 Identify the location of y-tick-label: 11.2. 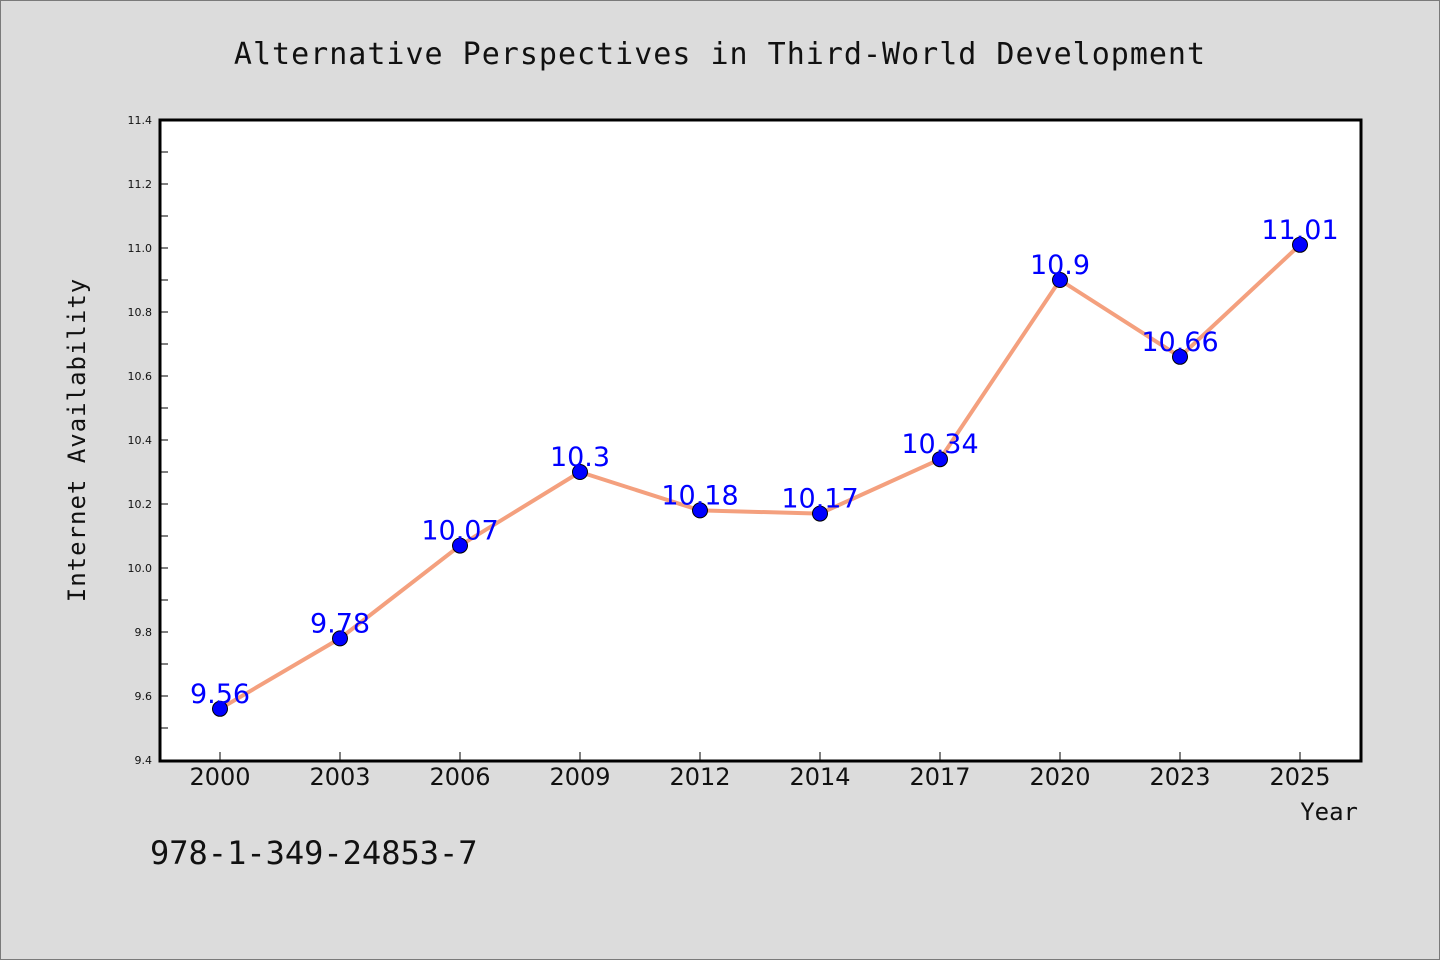
(140, 184).